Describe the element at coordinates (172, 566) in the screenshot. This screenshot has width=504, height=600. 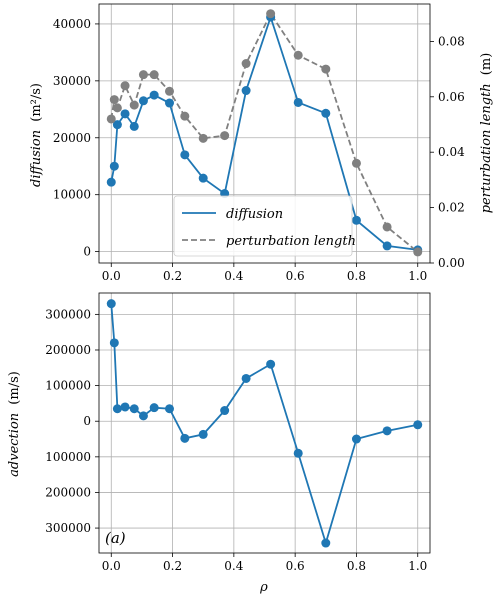
I see `bottom-x-tick-label: 0.2` at that location.